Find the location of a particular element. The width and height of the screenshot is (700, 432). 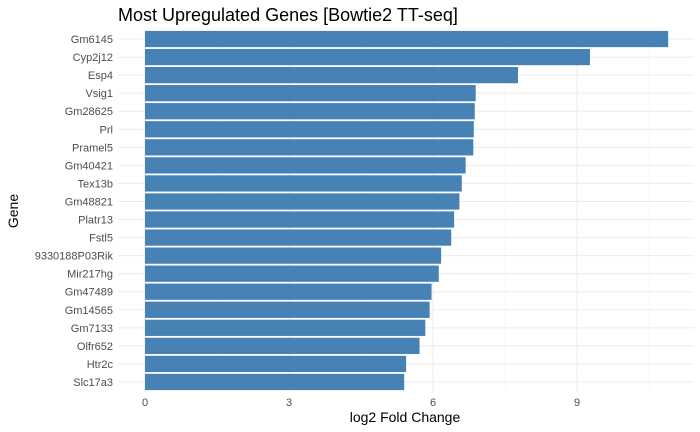

bar-cyp2j12 is located at coordinates (367, 57).